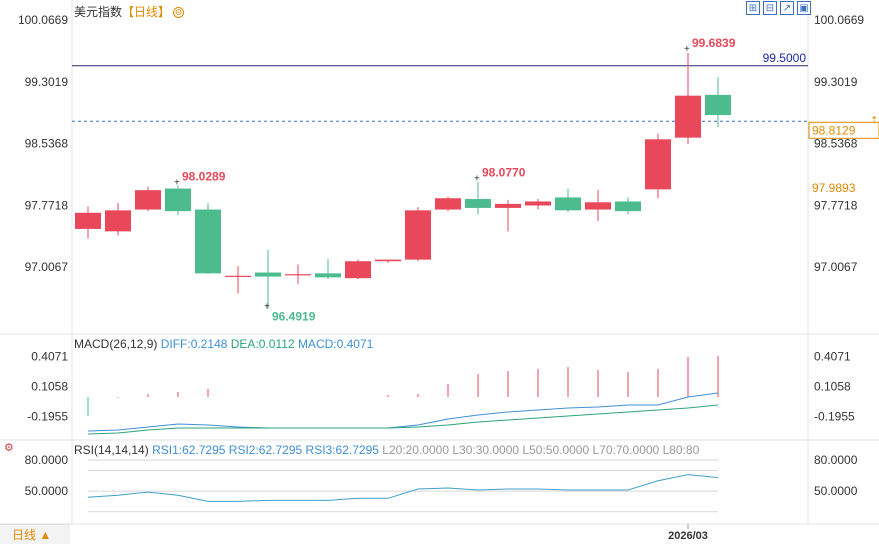  I want to click on macd-params: MACD(26,12,9), so click(116, 344).